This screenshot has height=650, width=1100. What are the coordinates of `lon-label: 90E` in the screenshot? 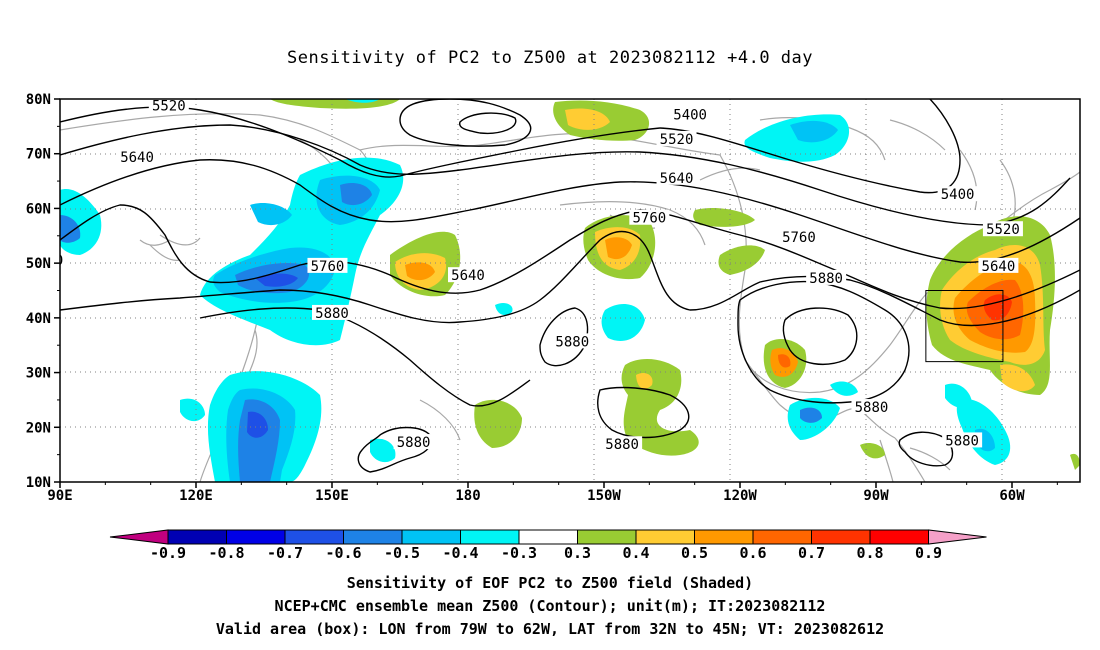 It's located at (59, 496).